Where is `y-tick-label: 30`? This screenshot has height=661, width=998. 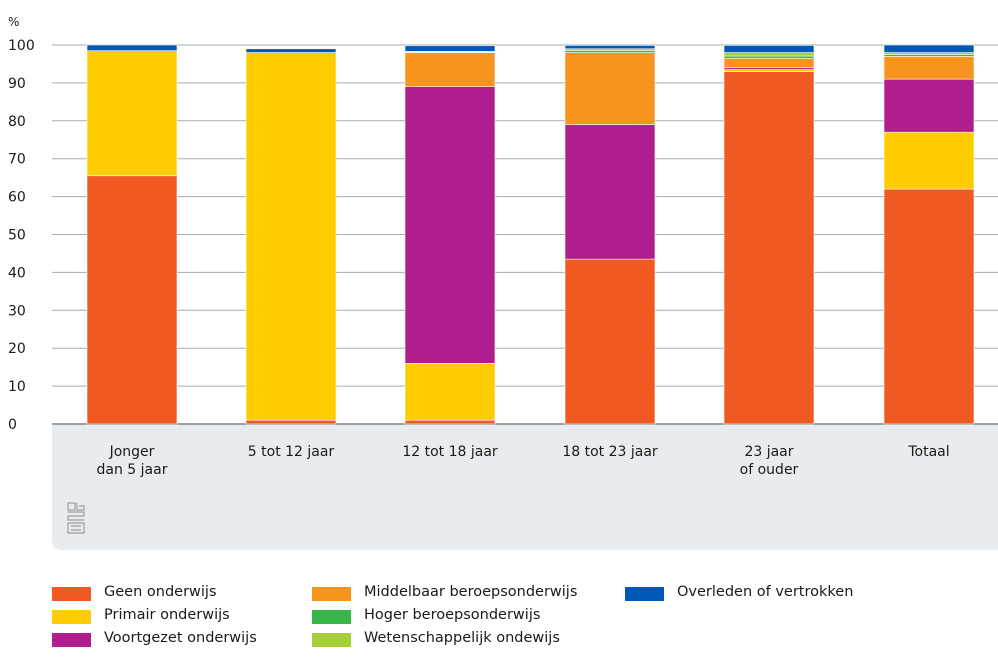
y-tick-label: 30 is located at coordinates (17, 311).